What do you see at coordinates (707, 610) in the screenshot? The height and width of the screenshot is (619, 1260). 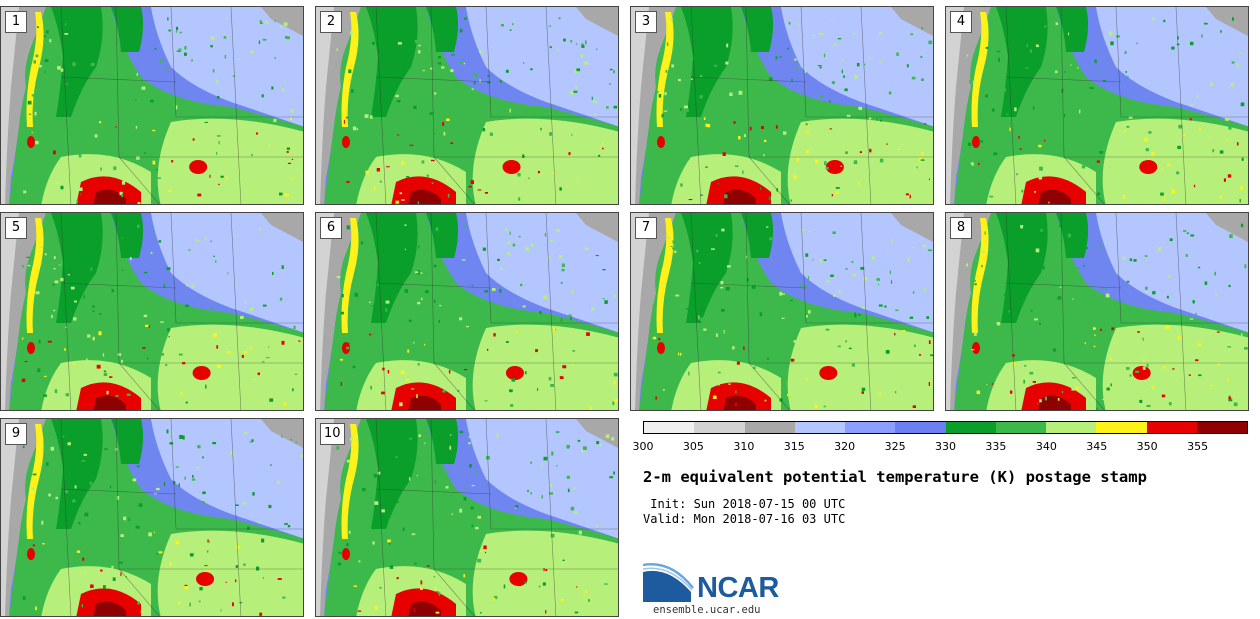 I see `logo-url: ensemble.ucar.edu` at bounding box center [707, 610].